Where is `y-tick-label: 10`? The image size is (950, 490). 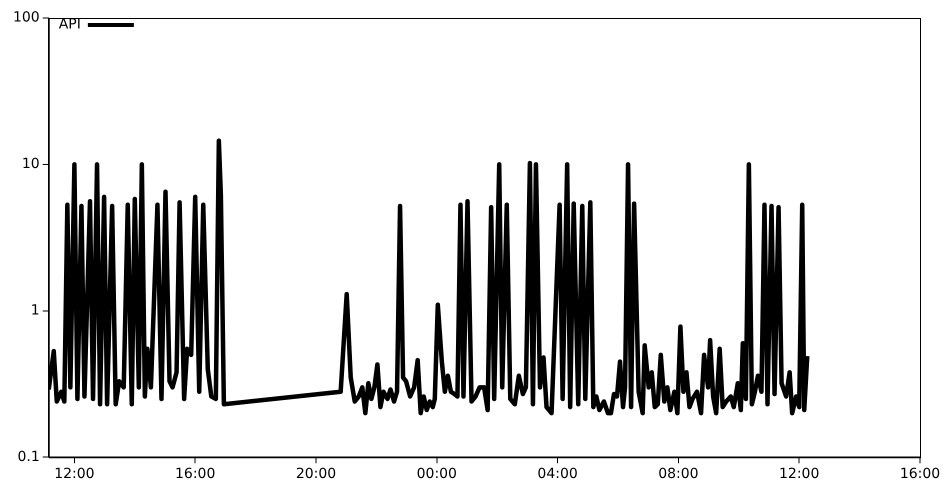 y-tick-label: 10 is located at coordinates (31, 164).